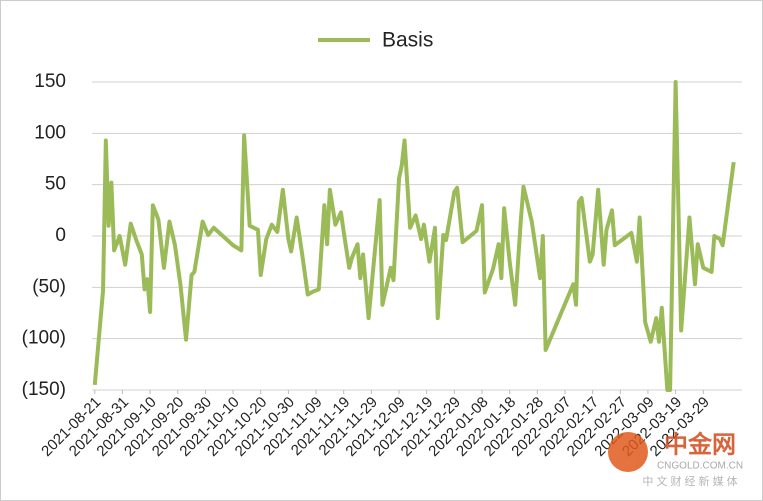 Image resolution: width=763 pixels, height=501 pixels. What do you see at coordinates (700, 466) in the screenshot?
I see `watermark-url: CNGOLD.COM.CN` at bounding box center [700, 466].